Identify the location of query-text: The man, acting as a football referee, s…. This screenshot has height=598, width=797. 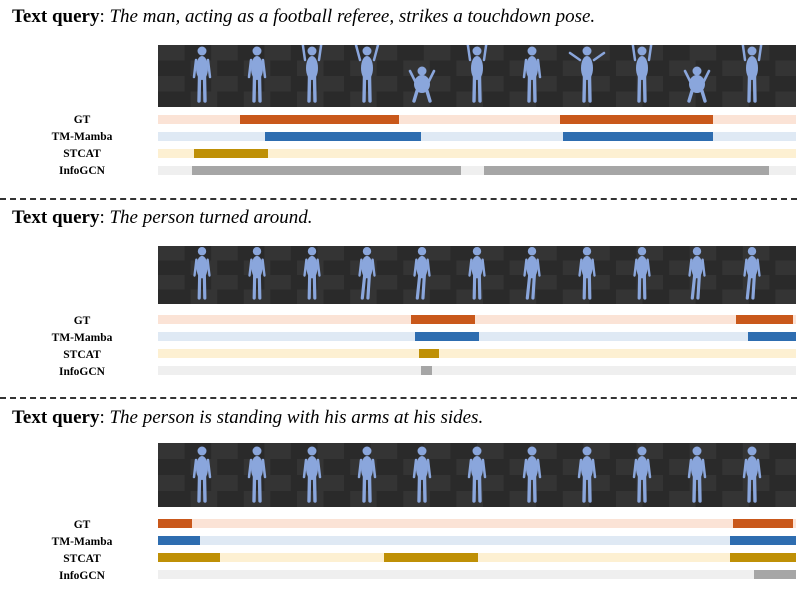
(352, 16).